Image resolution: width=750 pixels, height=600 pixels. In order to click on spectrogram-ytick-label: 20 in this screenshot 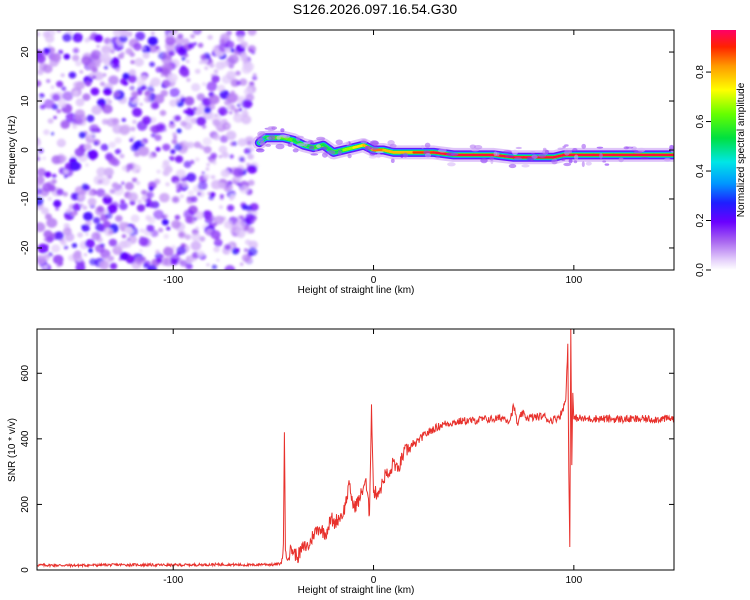, I will do `click(25, 52)`.